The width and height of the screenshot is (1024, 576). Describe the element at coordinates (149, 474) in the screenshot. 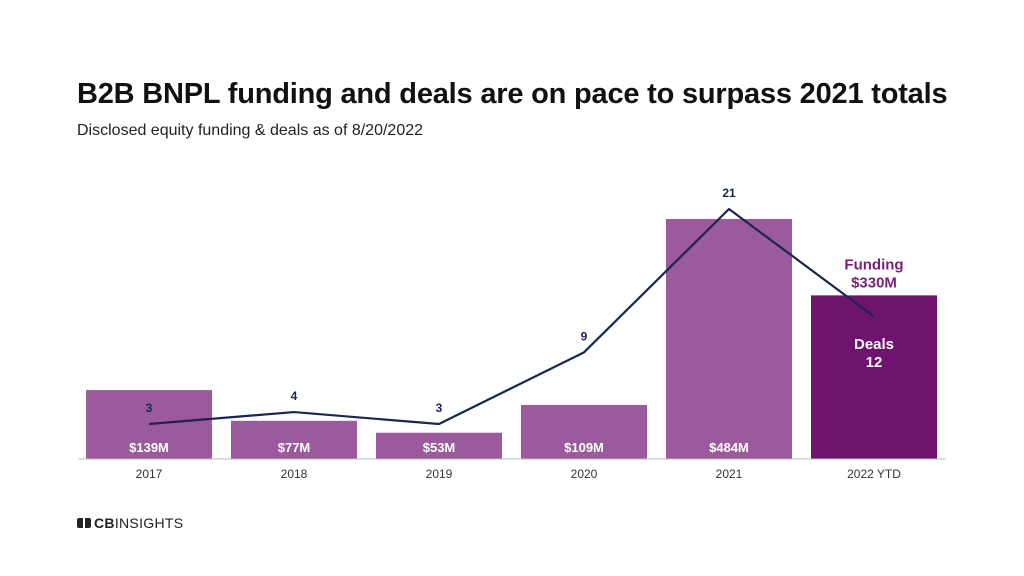

I see `x-tick-label: 2017` at that location.